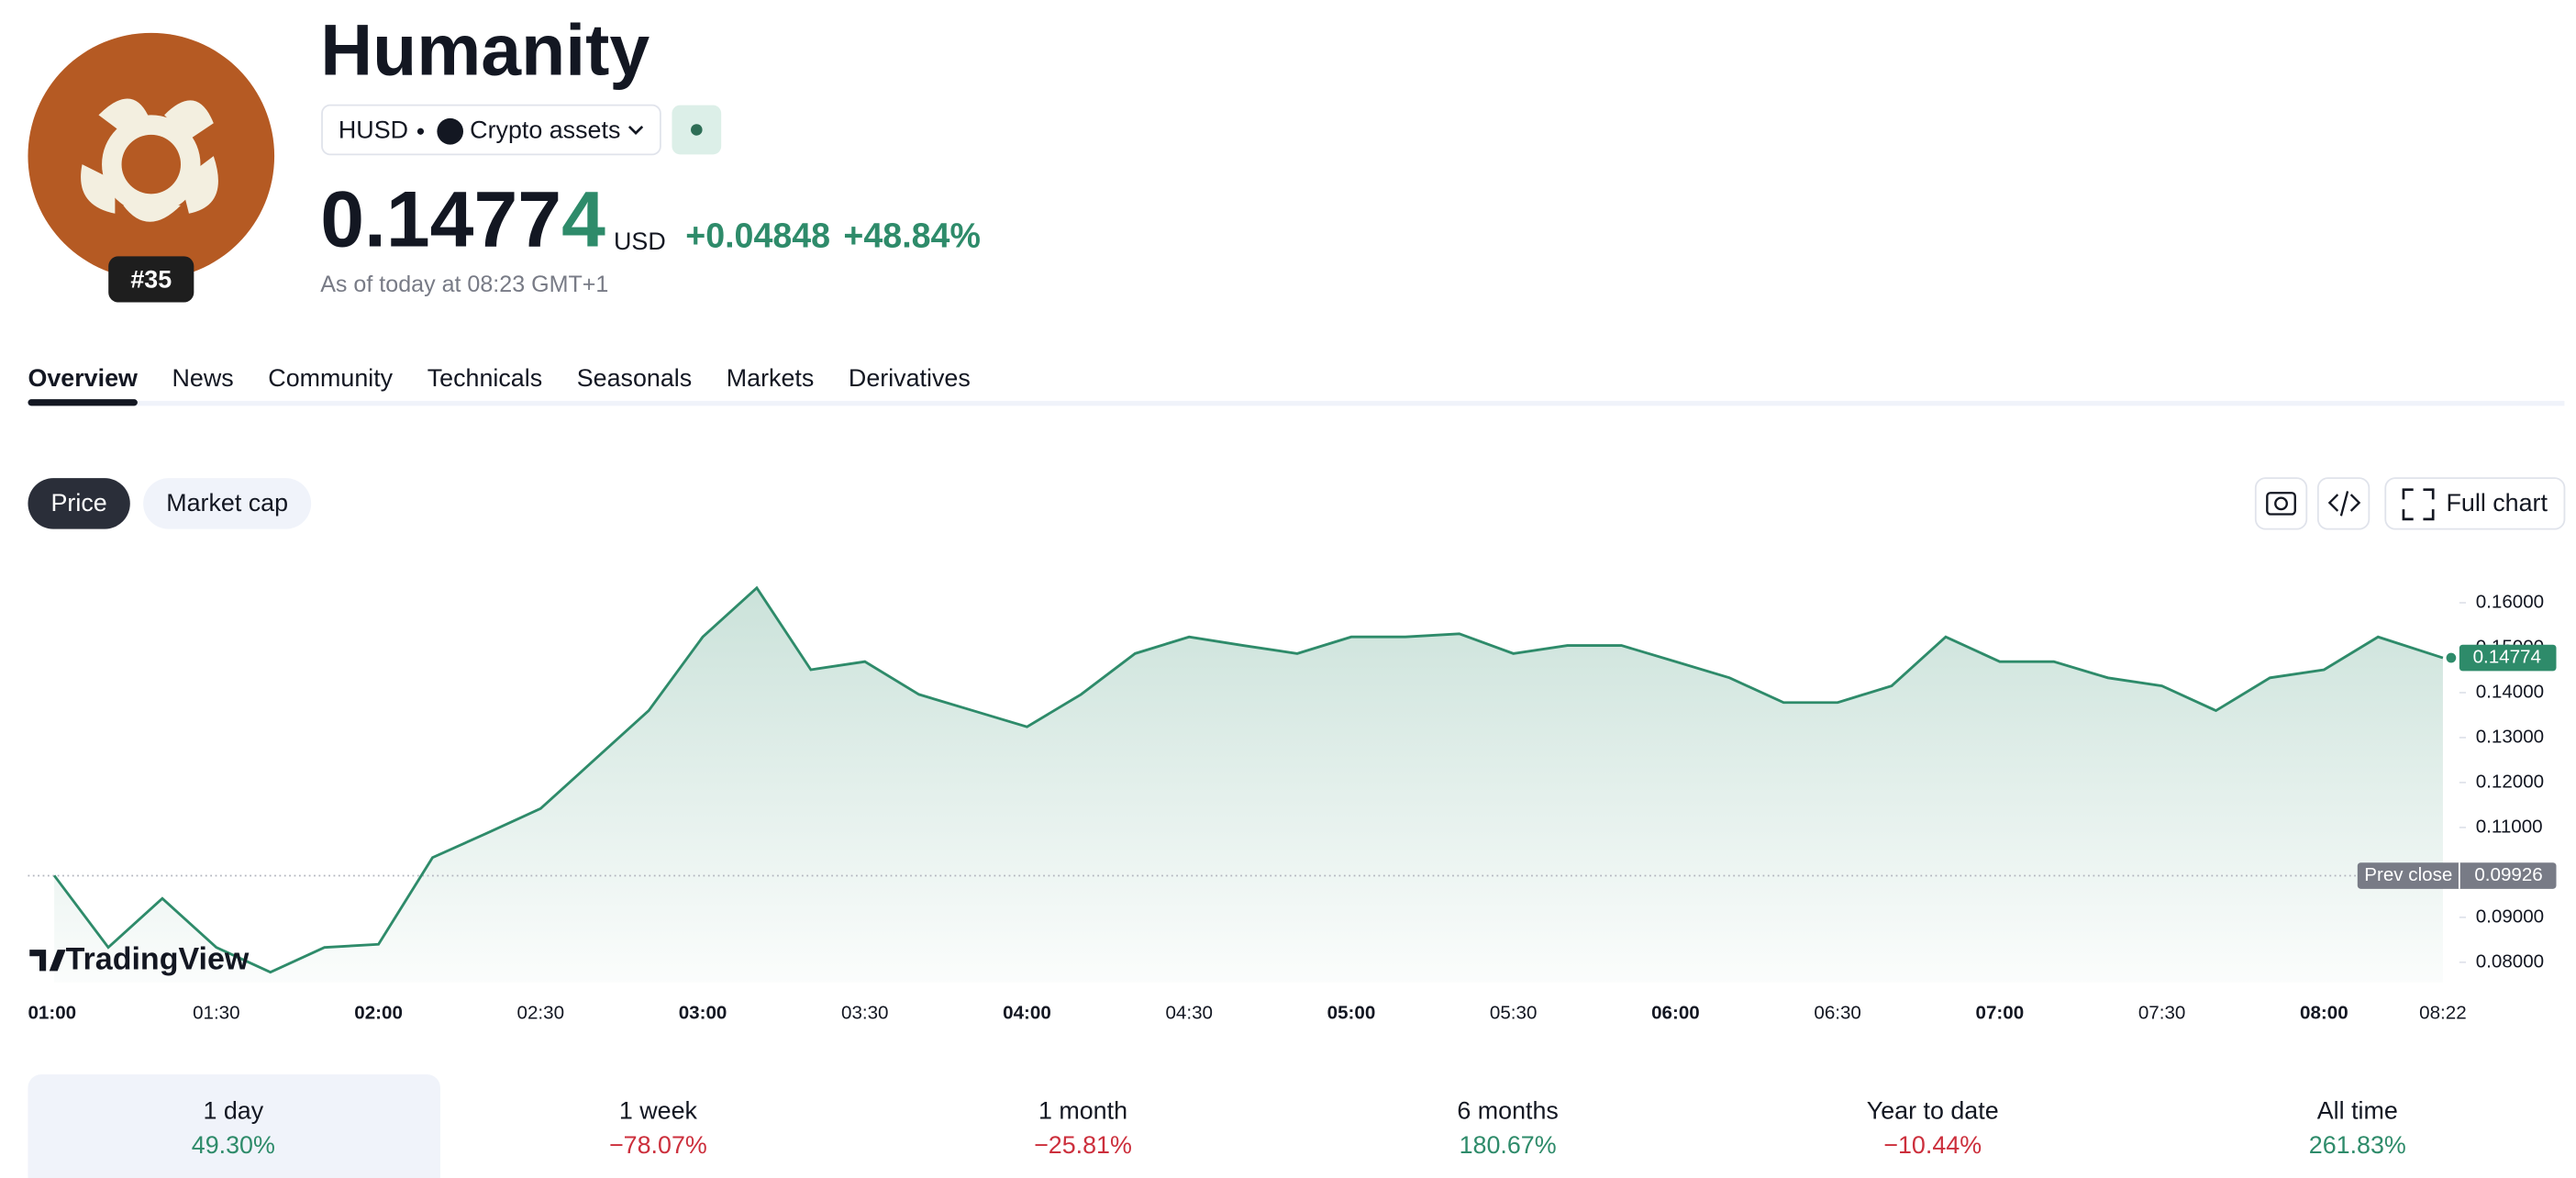  I want to click on category: Crypto assets, so click(545, 130).